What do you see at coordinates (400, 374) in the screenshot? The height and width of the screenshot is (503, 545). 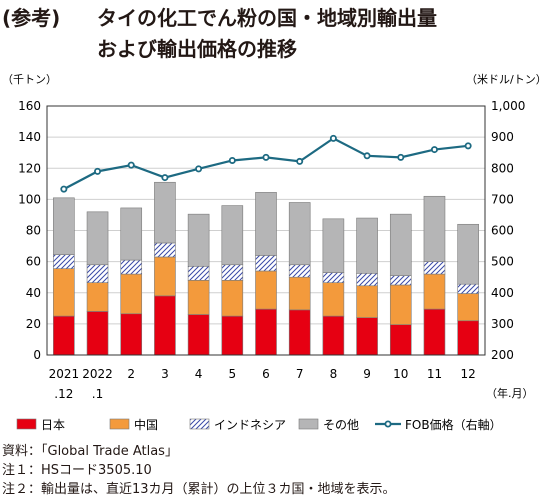 I see `x-tick-label: 10` at bounding box center [400, 374].